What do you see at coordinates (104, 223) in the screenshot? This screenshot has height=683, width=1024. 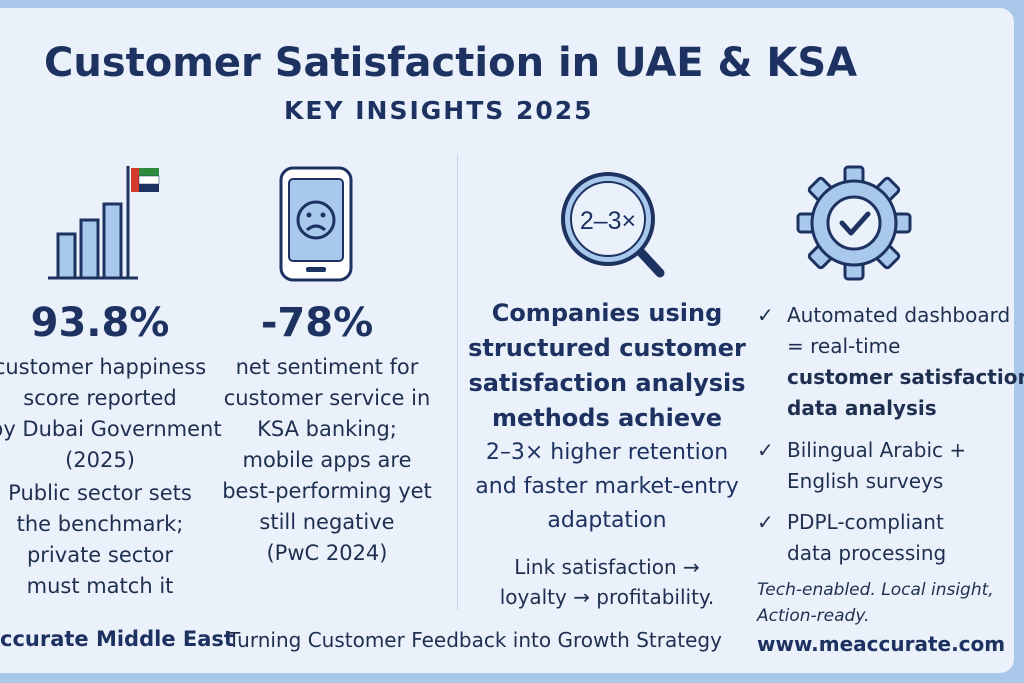 I see `bar-chart-flag-icon` at bounding box center [104, 223].